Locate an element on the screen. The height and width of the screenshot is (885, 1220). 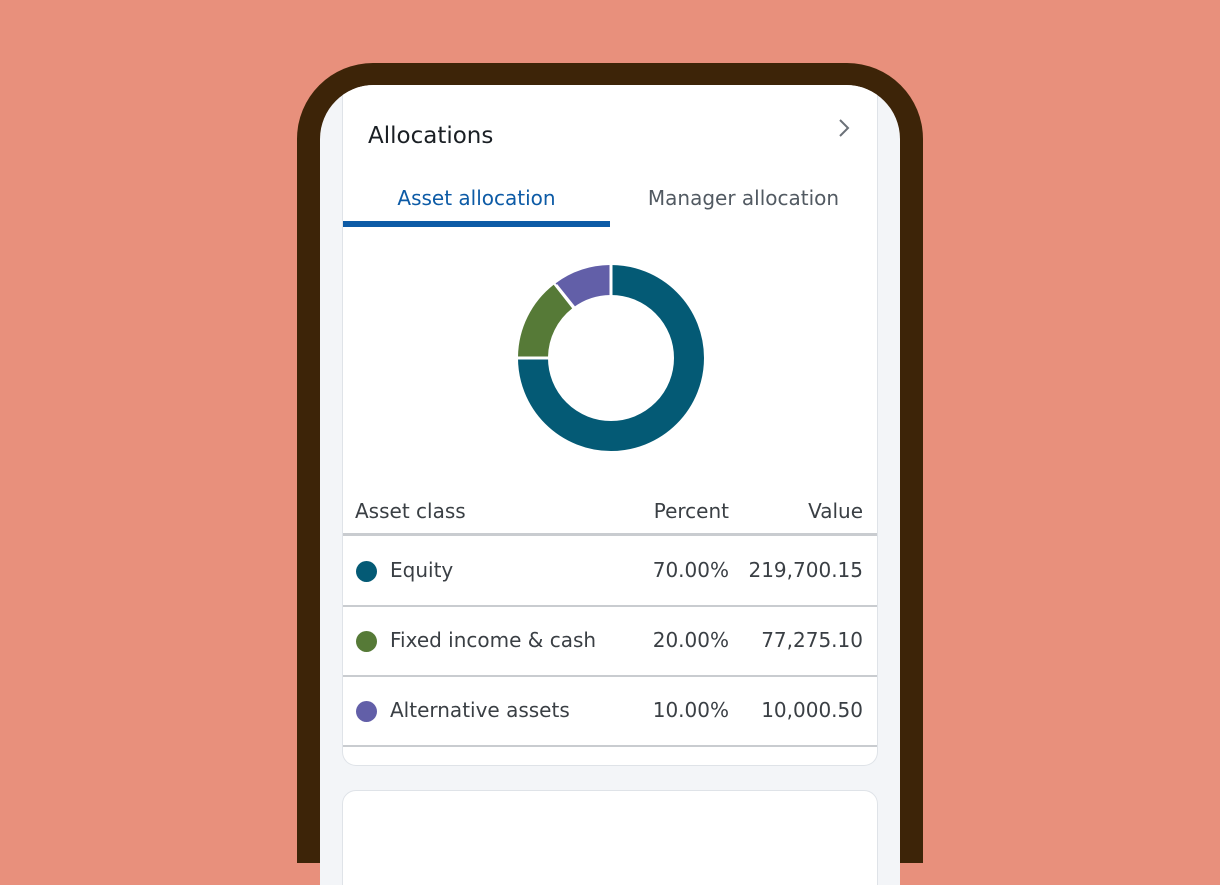
card-title: Allocations is located at coordinates (431, 136).